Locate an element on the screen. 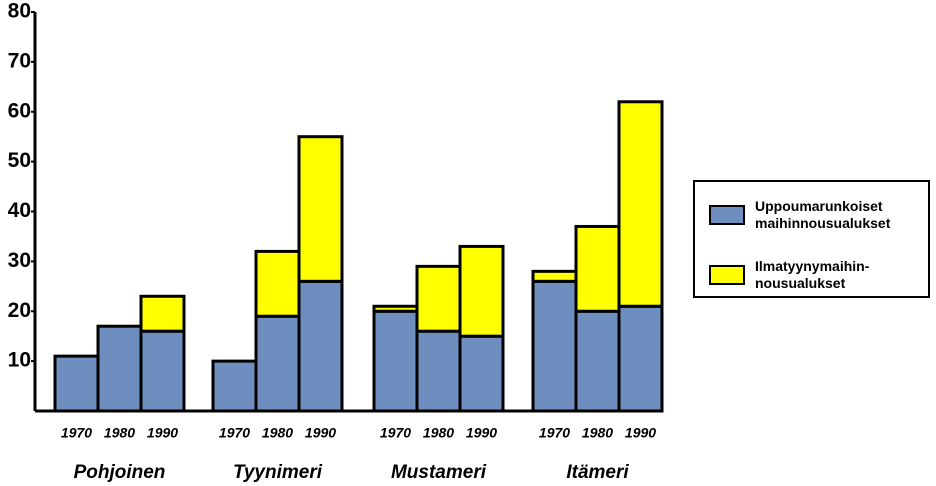 The image size is (936, 486). group-label: Tyynimeri is located at coordinates (278, 472).